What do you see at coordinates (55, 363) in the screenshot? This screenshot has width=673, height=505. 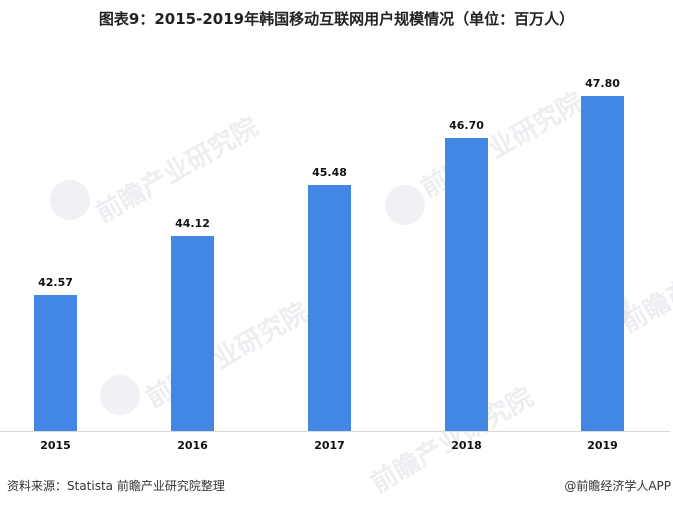 I see `bar-2015` at bounding box center [55, 363].